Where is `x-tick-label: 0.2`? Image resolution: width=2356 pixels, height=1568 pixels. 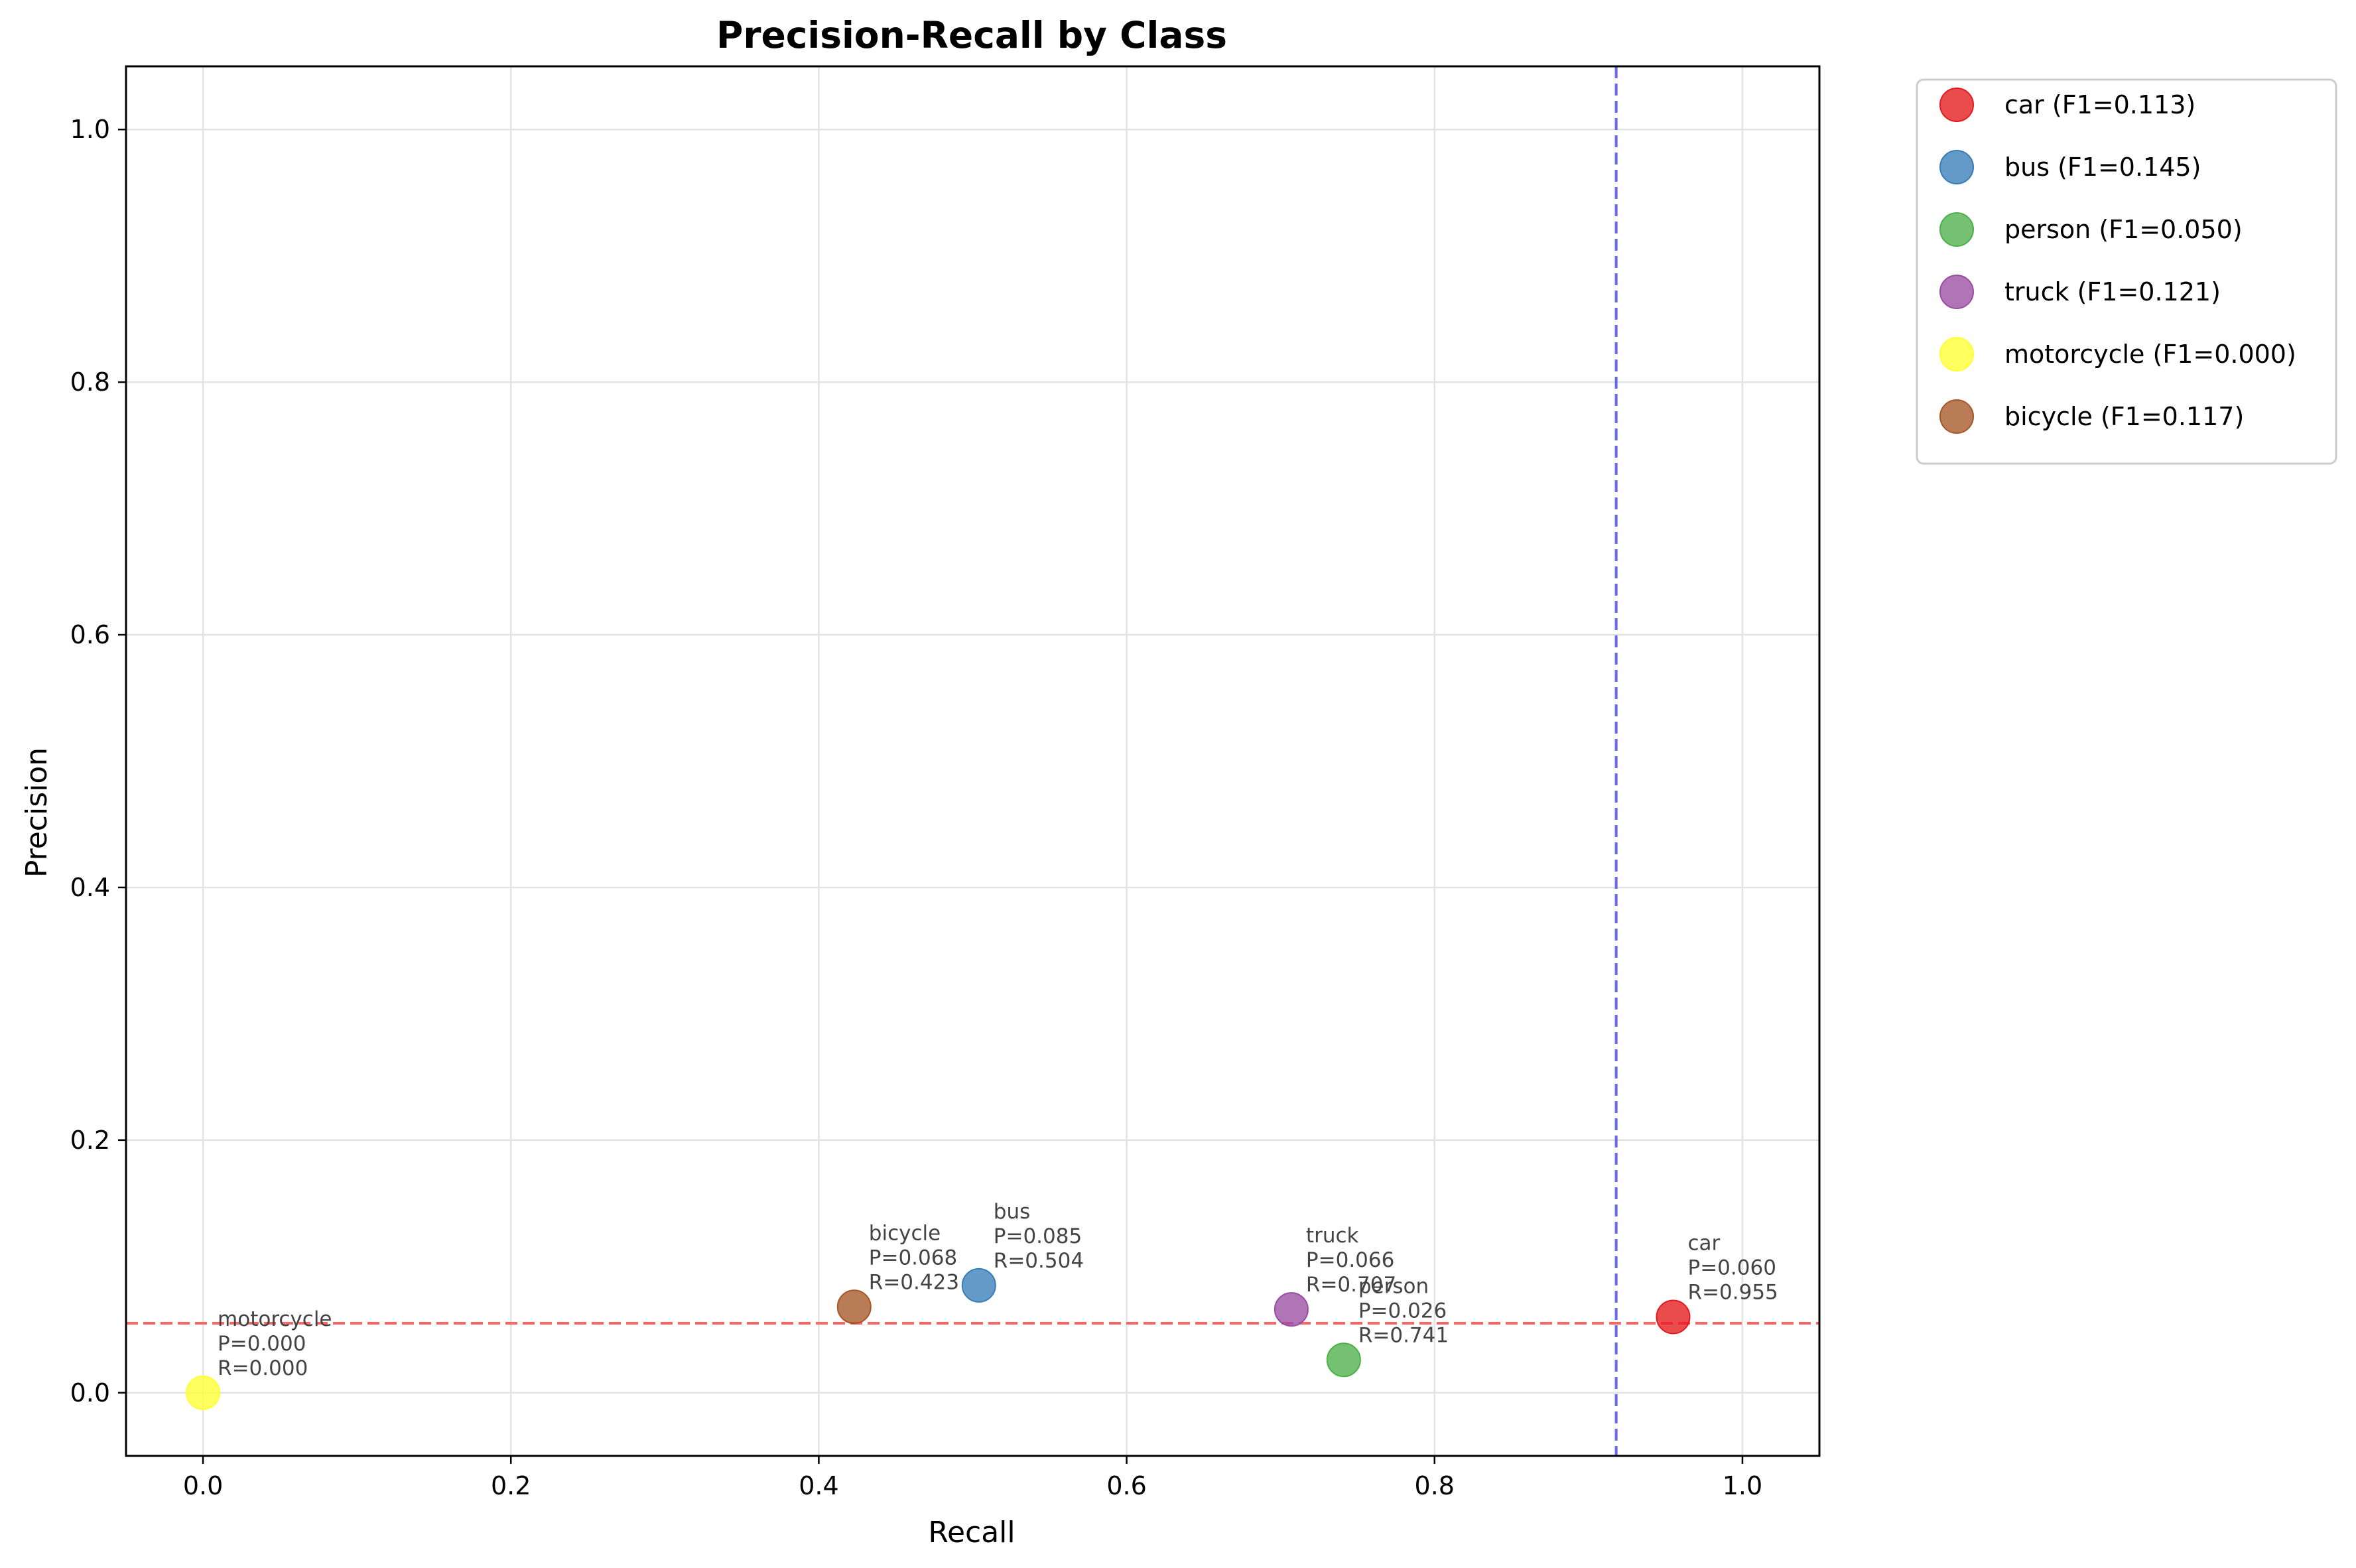 x-tick-label: 0.2 is located at coordinates (511, 1486).